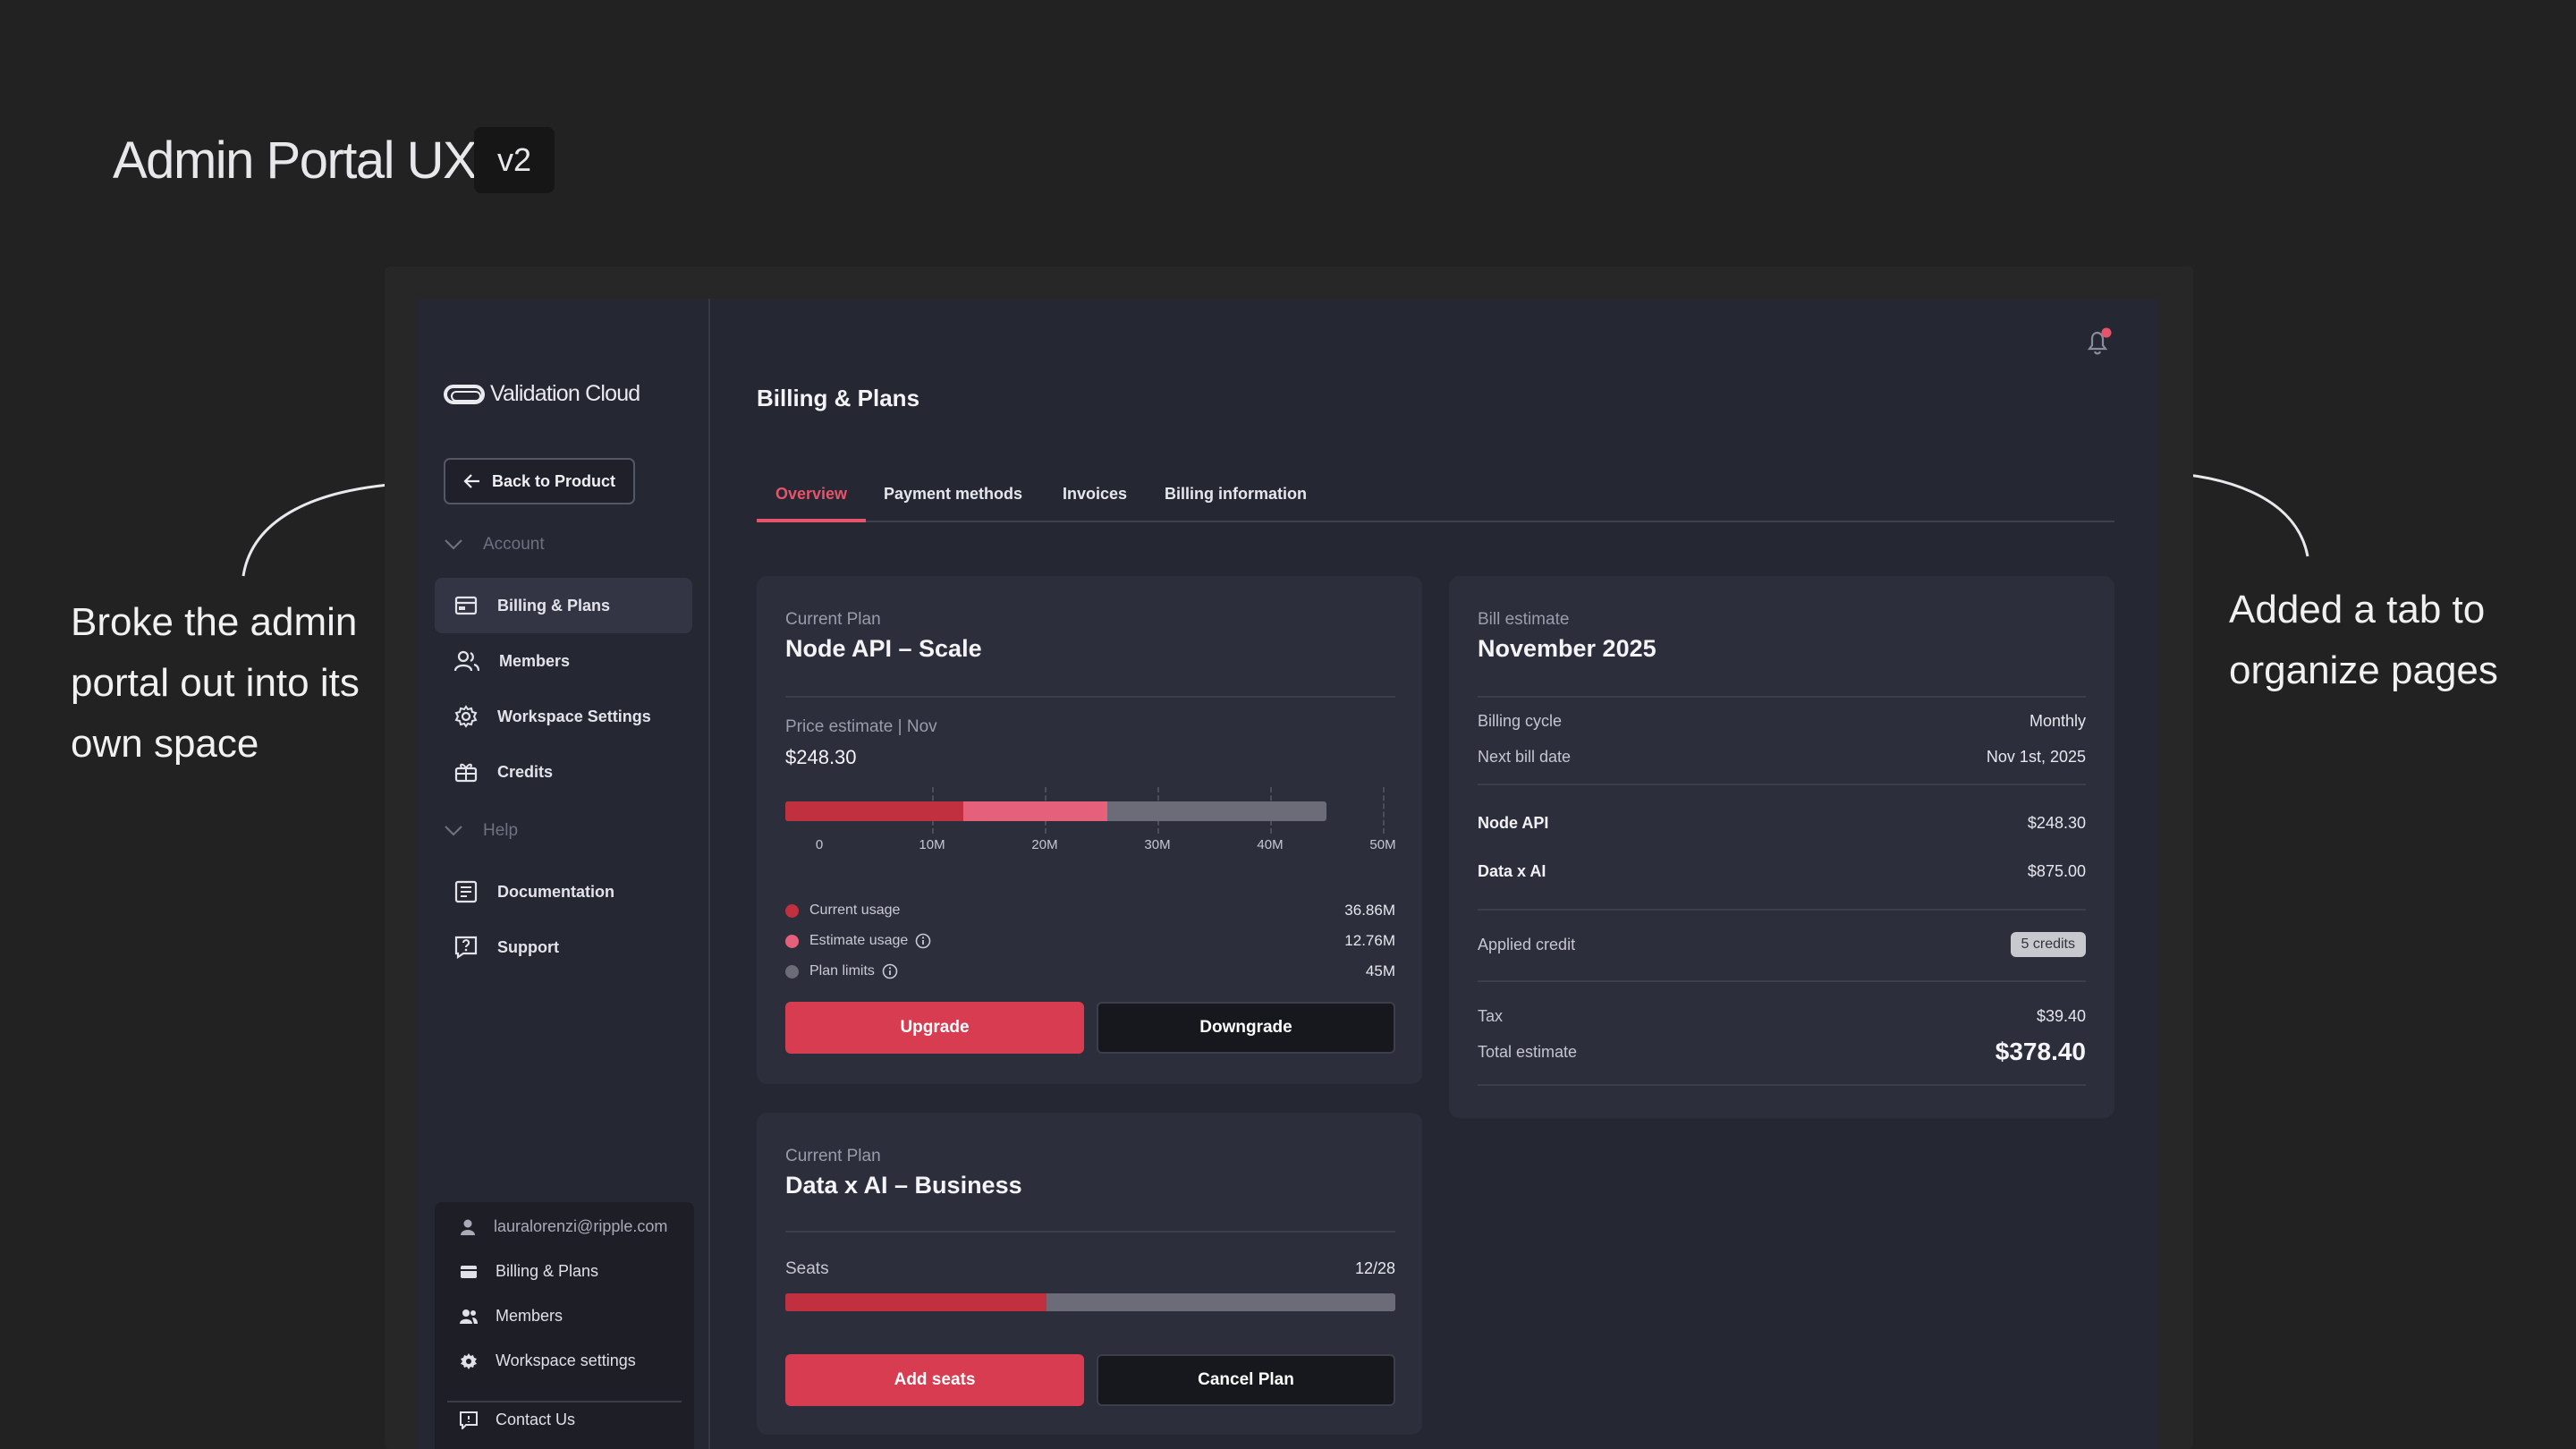 Image resolution: width=2576 pixels, height=1449 pixels. I want to click on nav-group-help: Help, so click(481, 831).